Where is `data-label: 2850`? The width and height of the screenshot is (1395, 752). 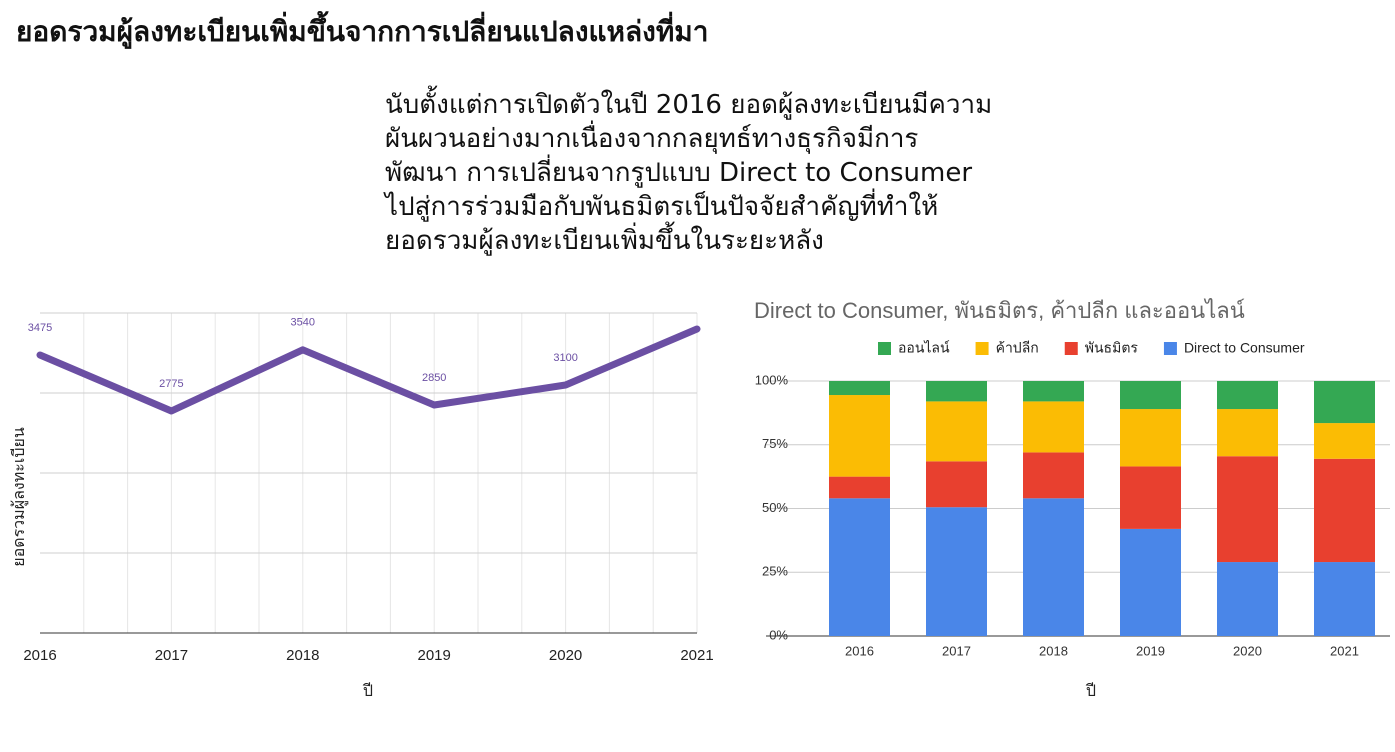 data-label: 2850 is located at coordinates (434, 378).